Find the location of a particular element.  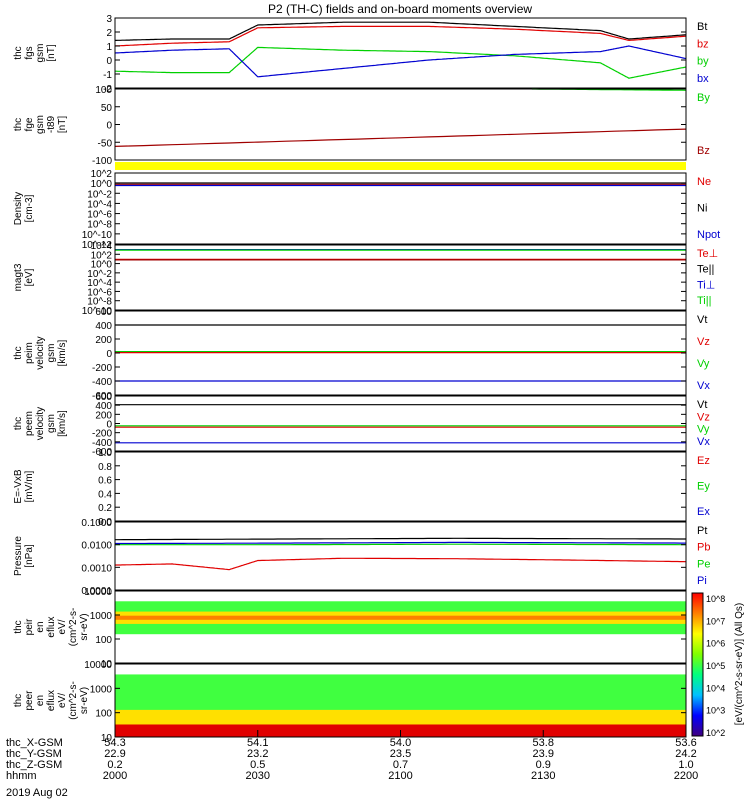

legend-Vy: Vy is located at coordinates (703, 364).